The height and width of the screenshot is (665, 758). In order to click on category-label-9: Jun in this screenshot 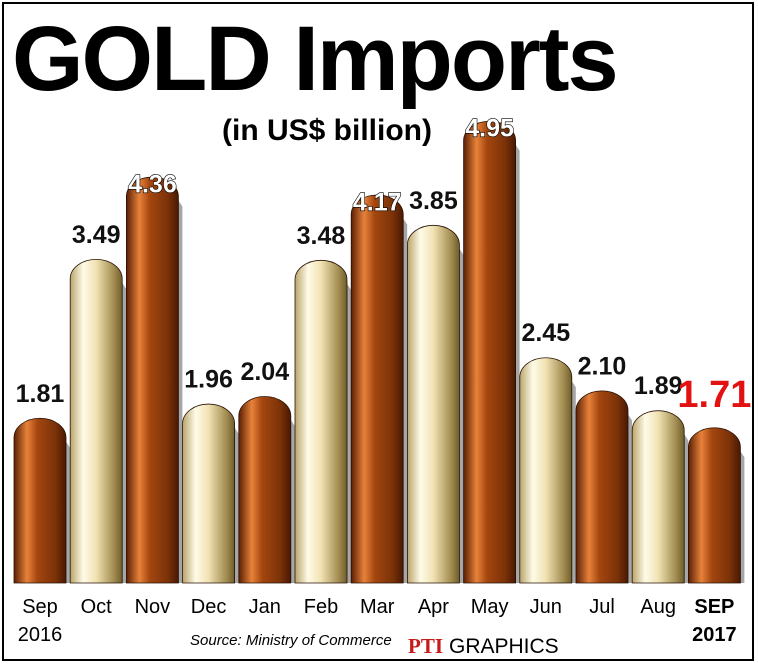, I will do `click(546, 607)`.